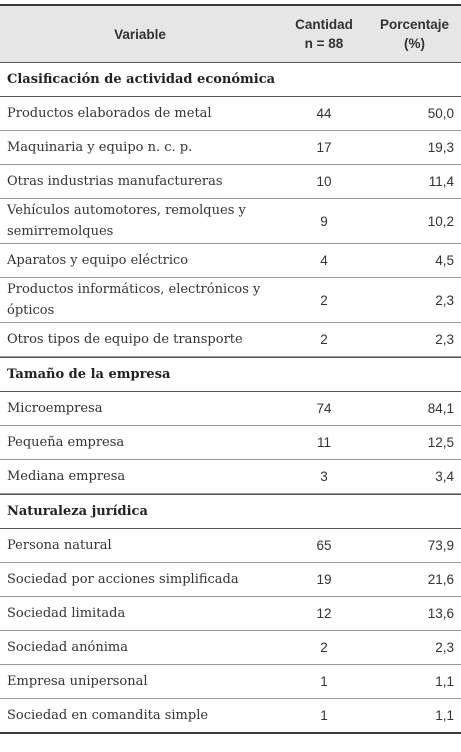  Describe the element at coordinates (66, 442) in the screenshot. I see `row-label: Pequeña empresa` at that location.